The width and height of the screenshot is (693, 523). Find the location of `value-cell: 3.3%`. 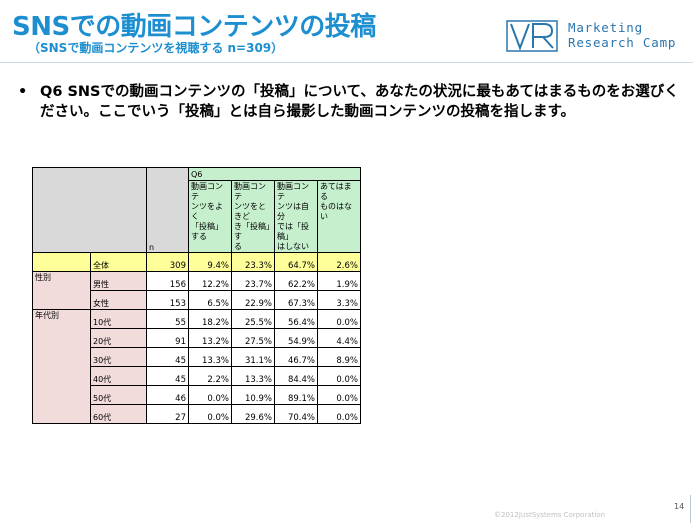

value-cell: 3.3% is located at coordinates (339, 300).